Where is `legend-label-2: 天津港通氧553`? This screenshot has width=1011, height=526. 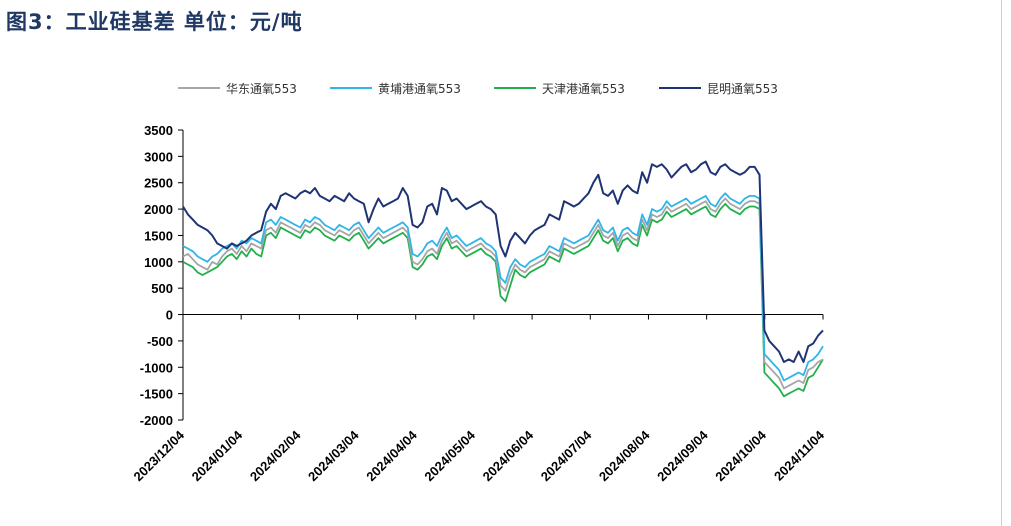
legend-label-2: 天津港通氧553 is located at coordinates (583, 89).